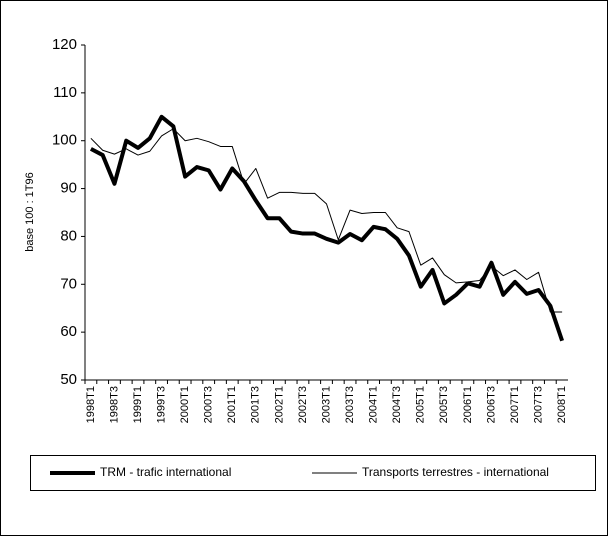 The image size is (608, 541). What do you see at coordinates (91, 404) in the screenshot?
I see `x-tick-label: 1998T1` at bounding box center [91, 404].